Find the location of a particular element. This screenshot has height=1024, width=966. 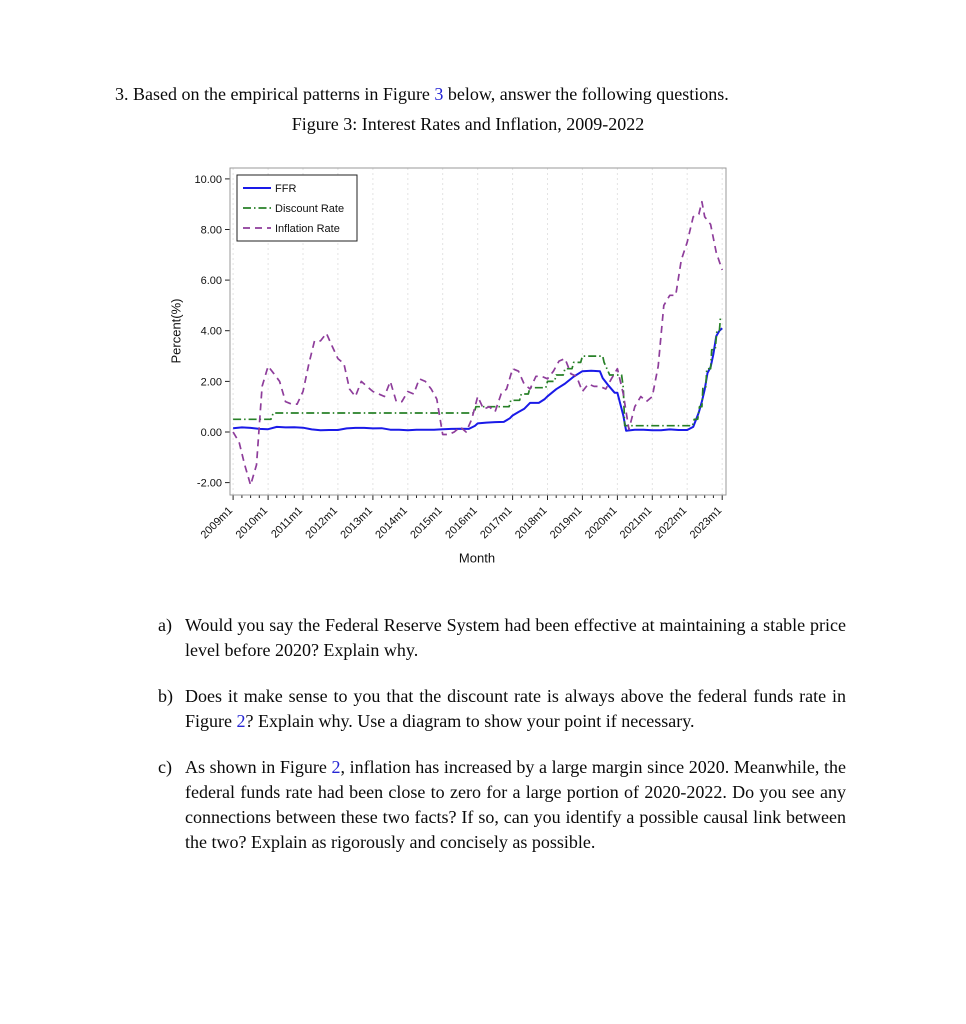

y-tick-label: -2.00 is located at coordinates (209, 484).